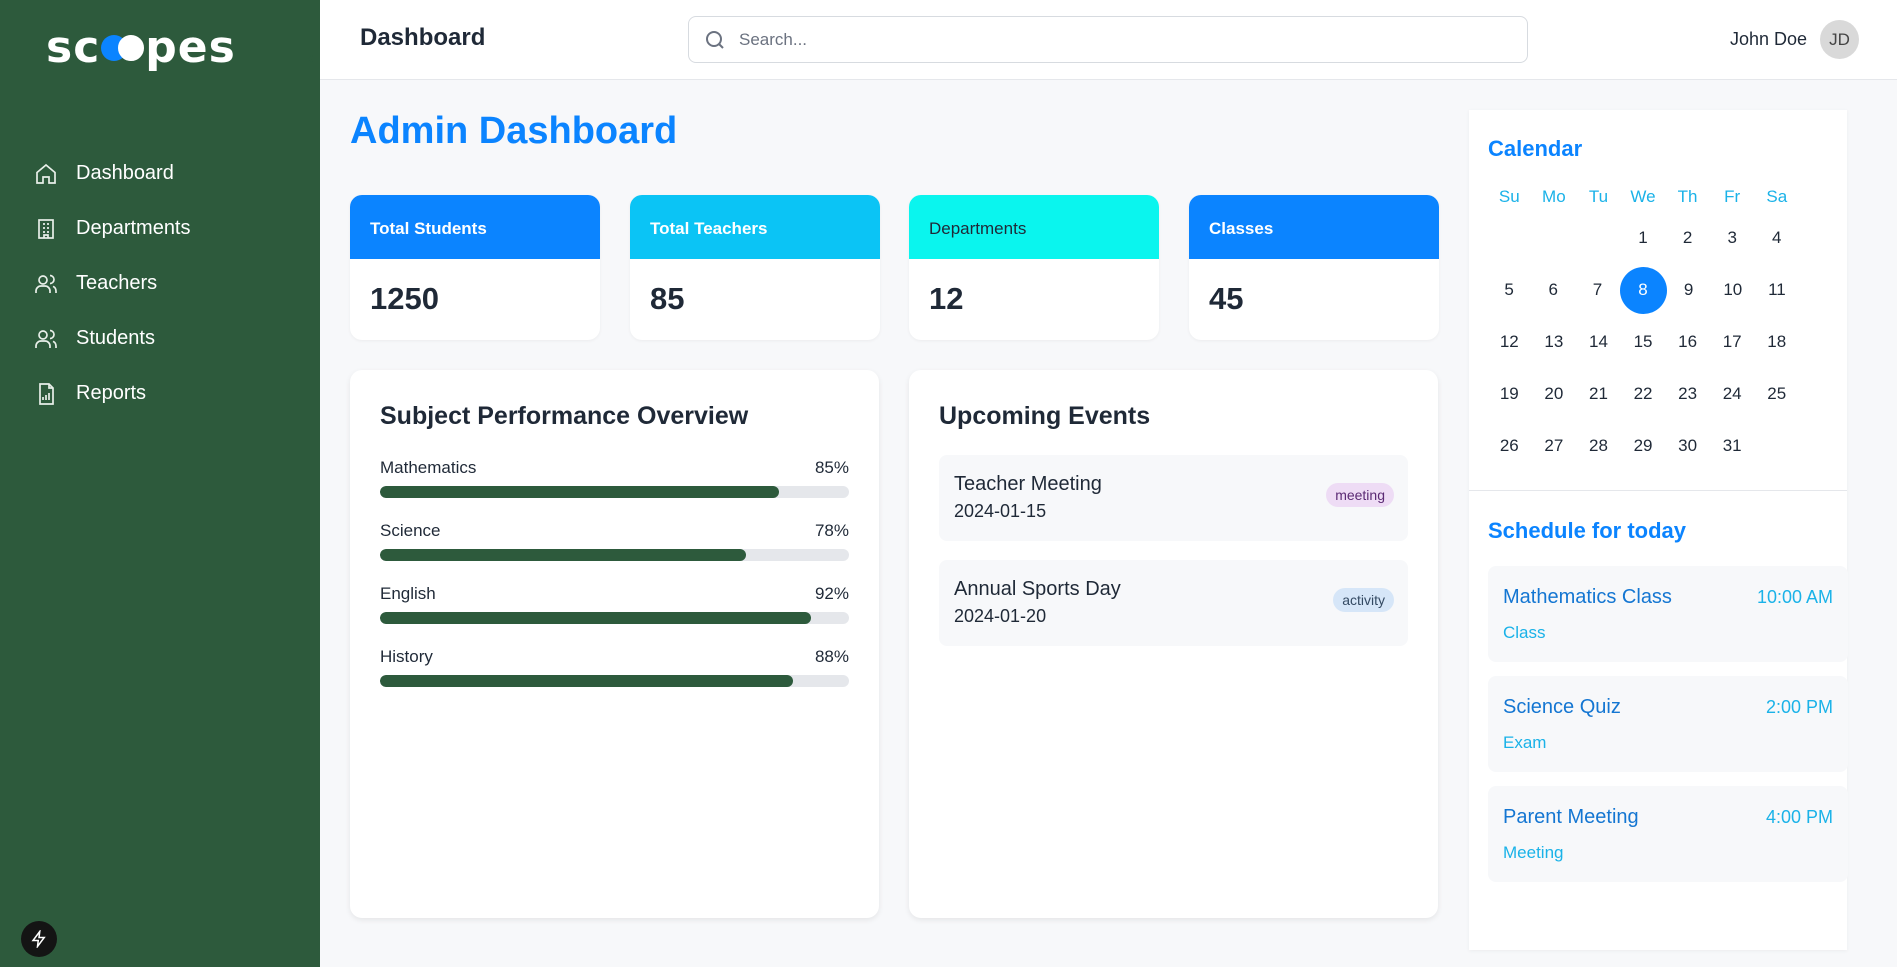  Describe the element at coordinates (1535, 148) in the screenshot. I see `calendar-title: Calendar` at that location.